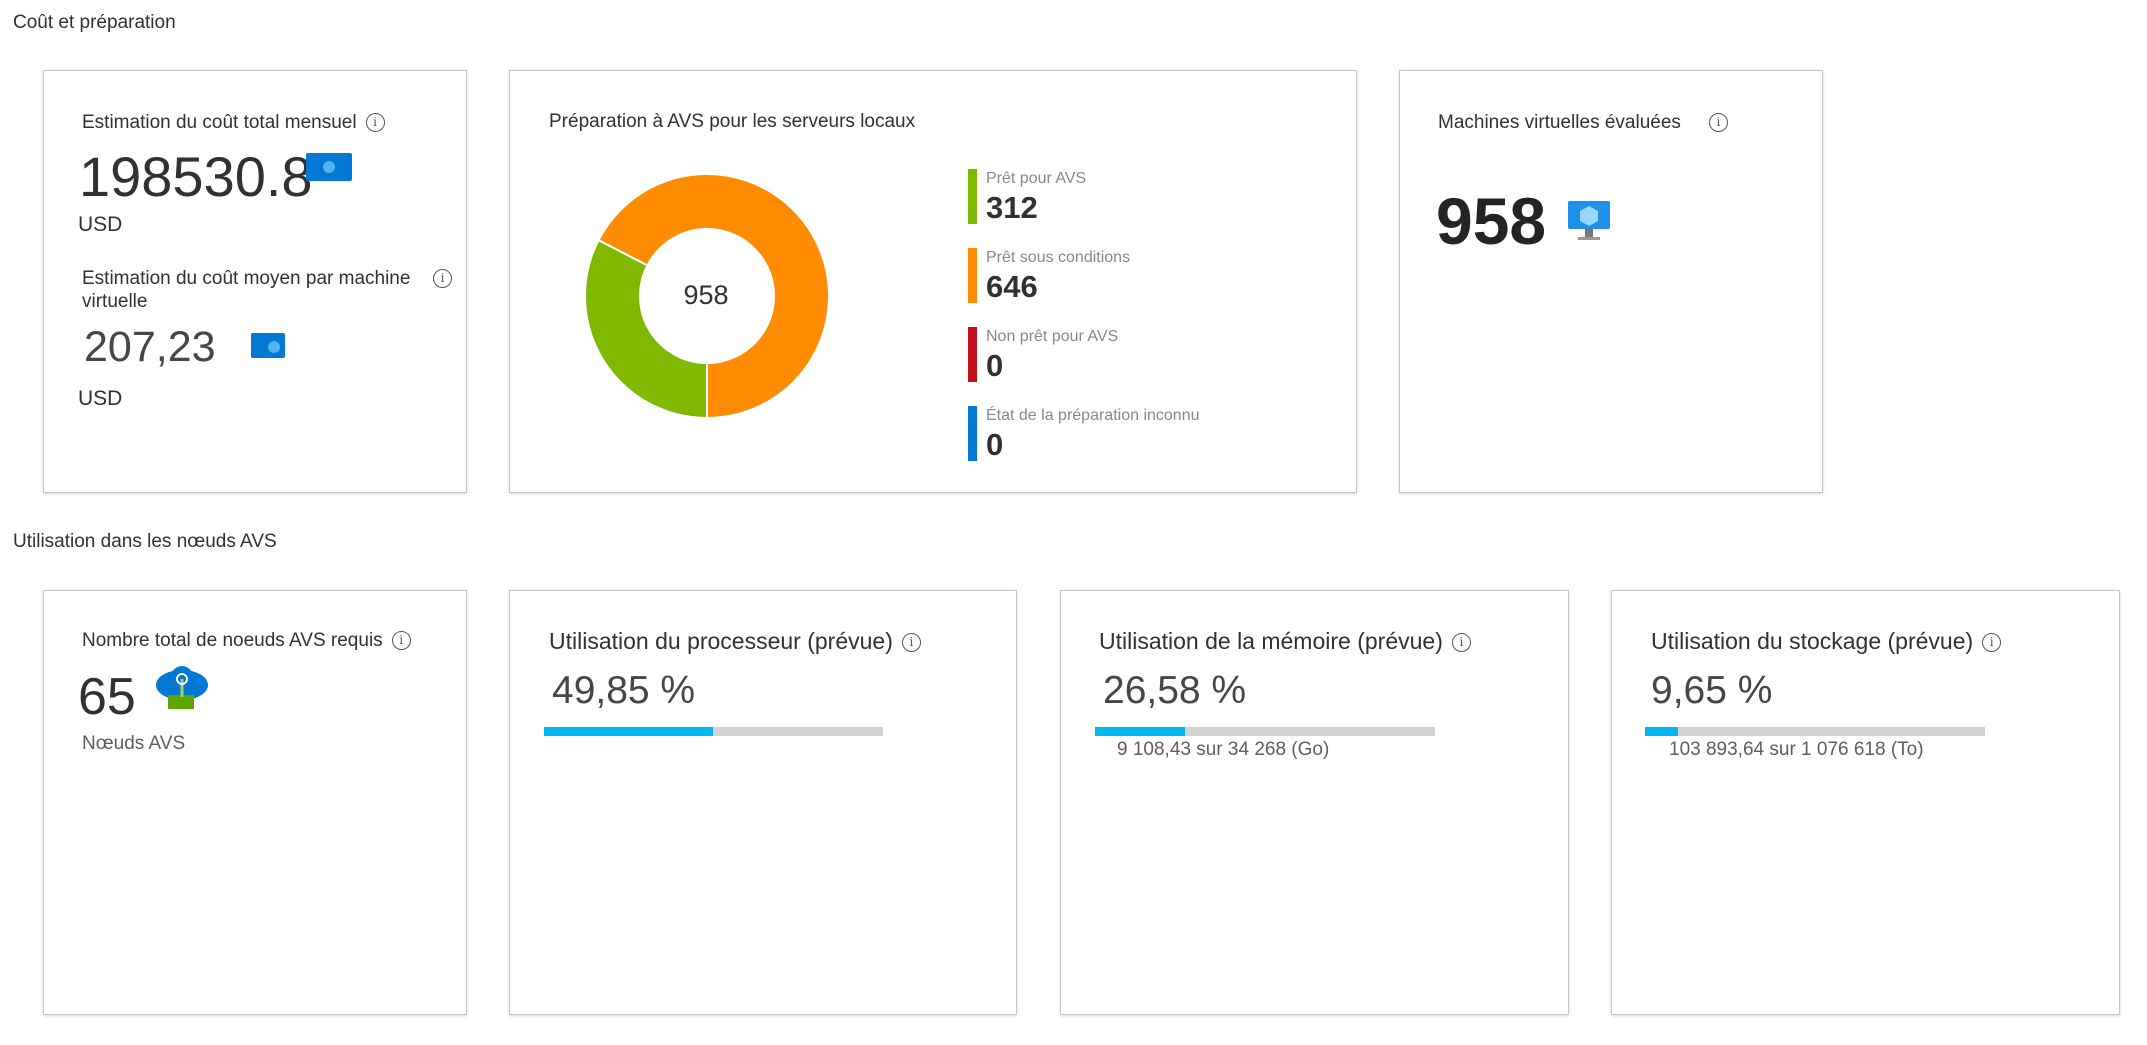  Describe the element at coordinates (972, 196) in the screenshot. I see `legend-color-ready` at that location.